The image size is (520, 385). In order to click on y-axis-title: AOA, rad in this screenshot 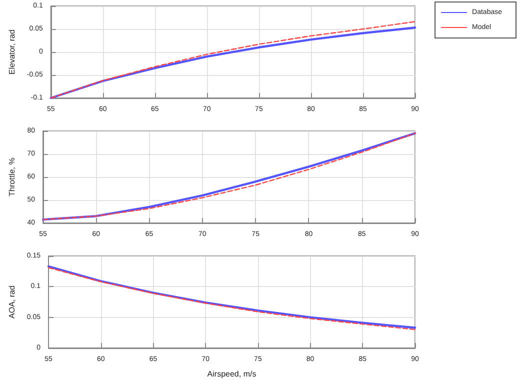, I will do `click(12, 302)`.